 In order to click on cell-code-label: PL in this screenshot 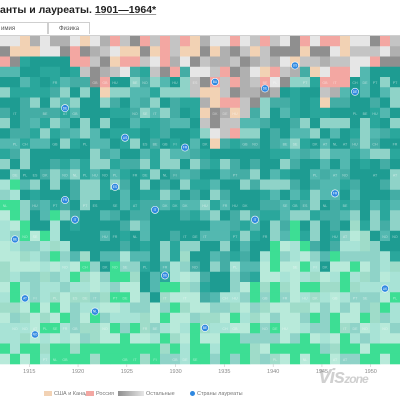, I will do `click(115, 175)`.